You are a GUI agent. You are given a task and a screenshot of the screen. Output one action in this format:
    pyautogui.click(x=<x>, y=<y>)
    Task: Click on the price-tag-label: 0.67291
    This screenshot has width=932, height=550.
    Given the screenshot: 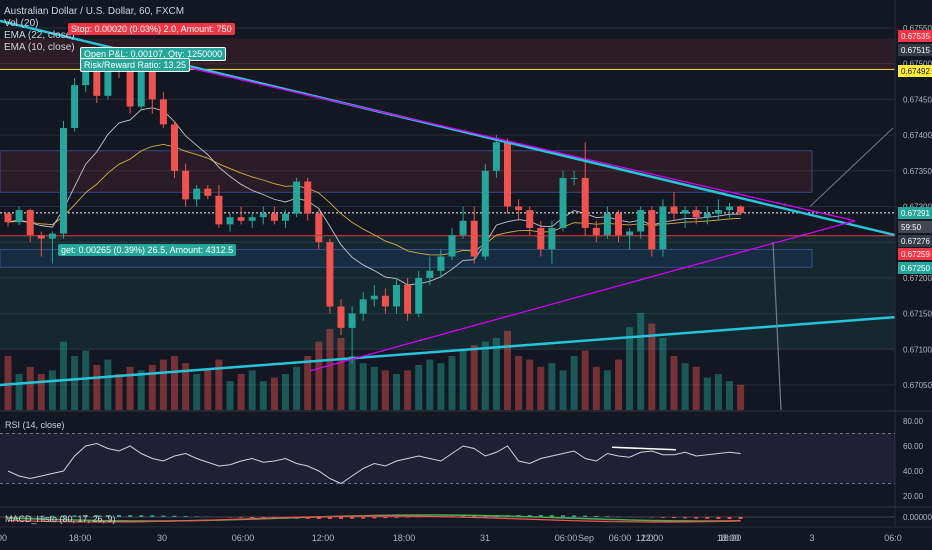 What is the action you would take?
    pyautogui.click(x=915, y=213)
    